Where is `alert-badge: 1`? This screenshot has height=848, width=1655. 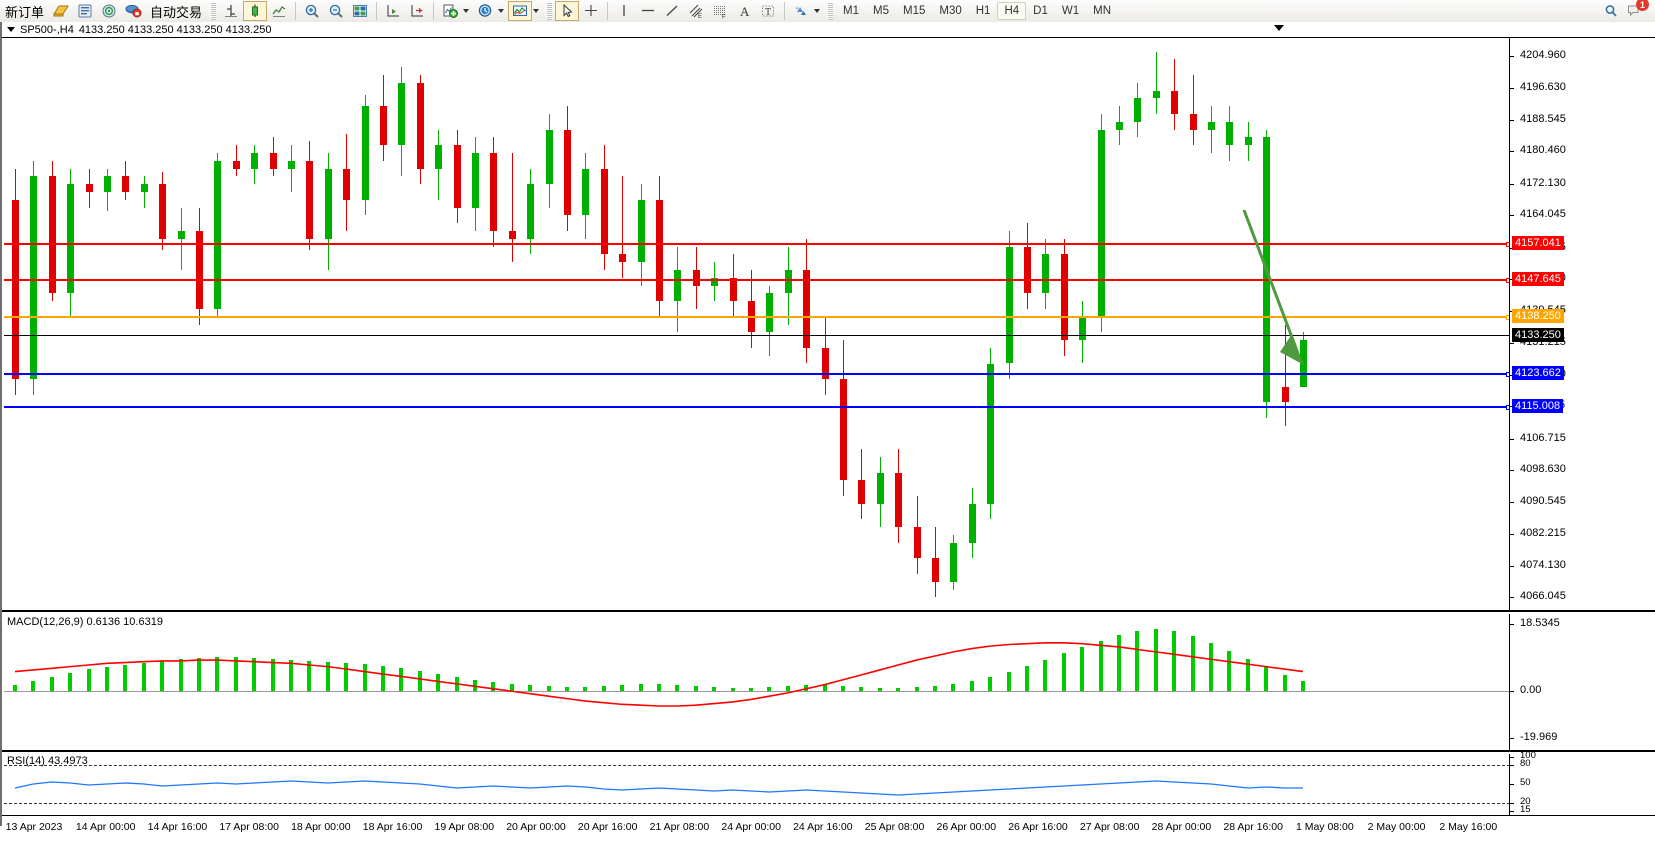
alert-badge: 1 is located at coordinates (1642, 5).